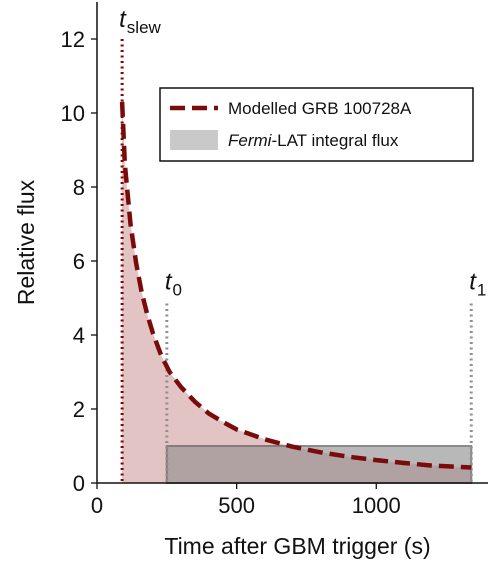  What do you see at coordinates (250, 140) in the screenshot?
I see `legend-lat-label-italic: Fermi` at bounding box center [250, 140].